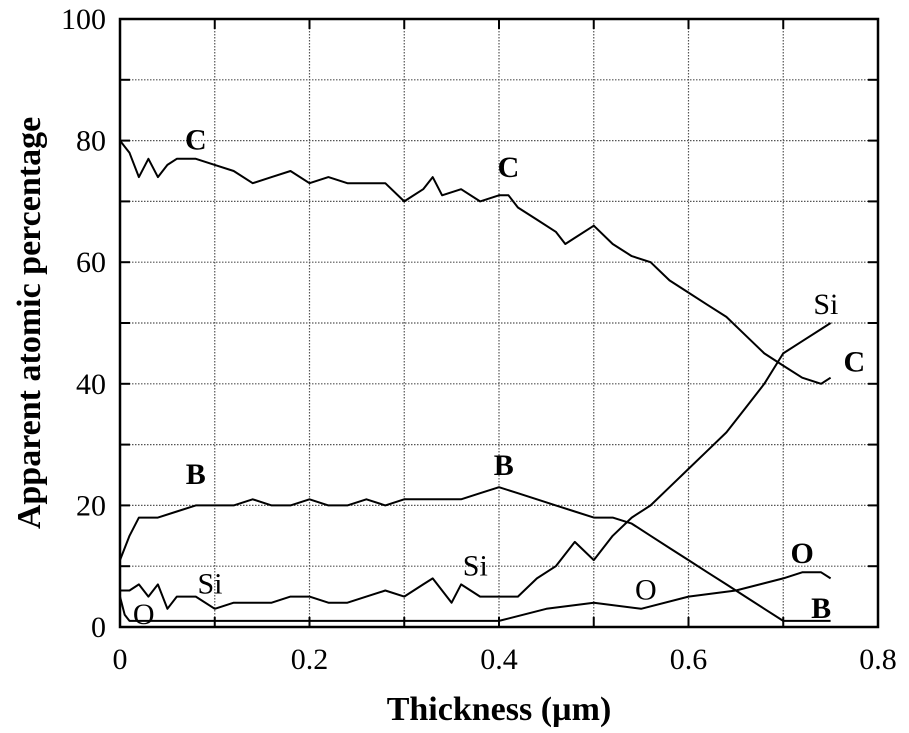 The image size is (909, 733). I want to click on x-tick-label: 0.6, so click(689, 659).